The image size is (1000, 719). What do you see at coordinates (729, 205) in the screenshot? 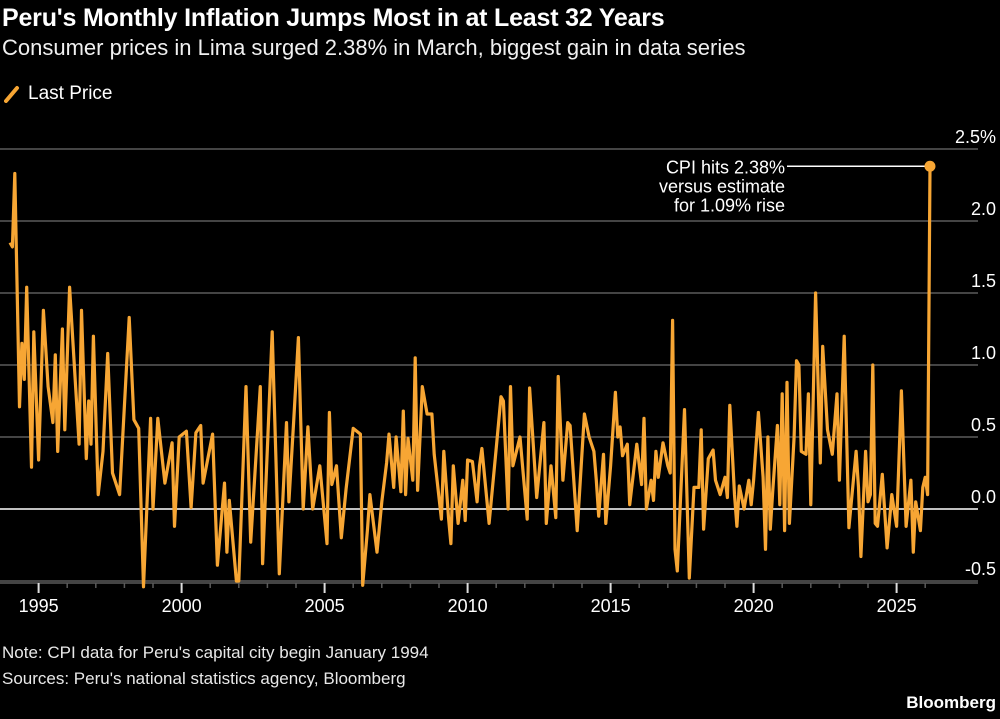
I see `annotation-text: for 1.09% rise` at bounding box center [729, 205].